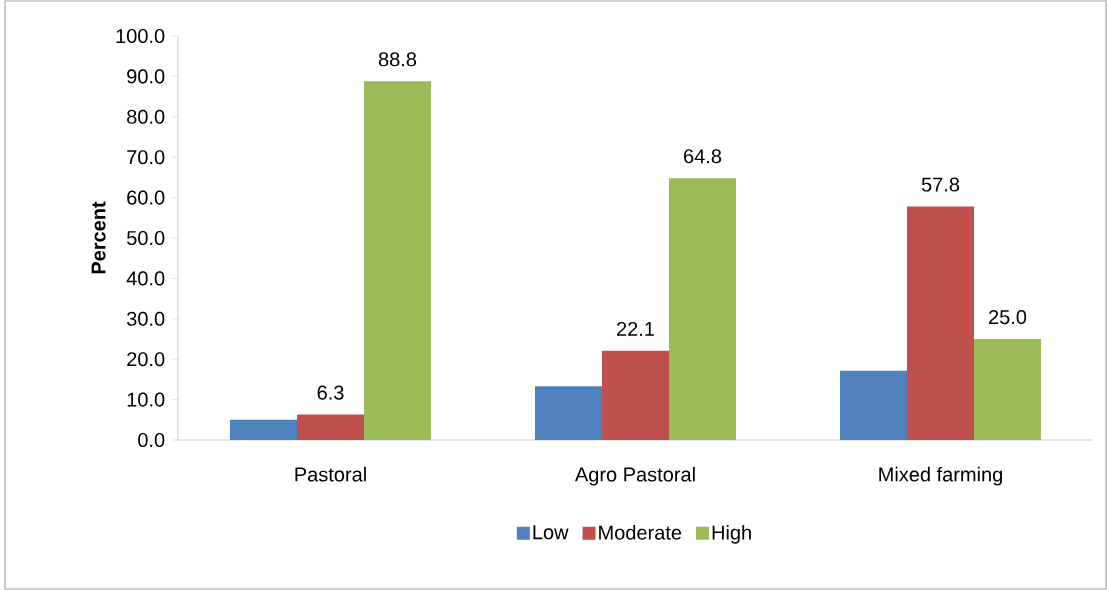 This screenshot has height=590, width=1107. I want to click on data-label: 64.8, so click(703, 156).